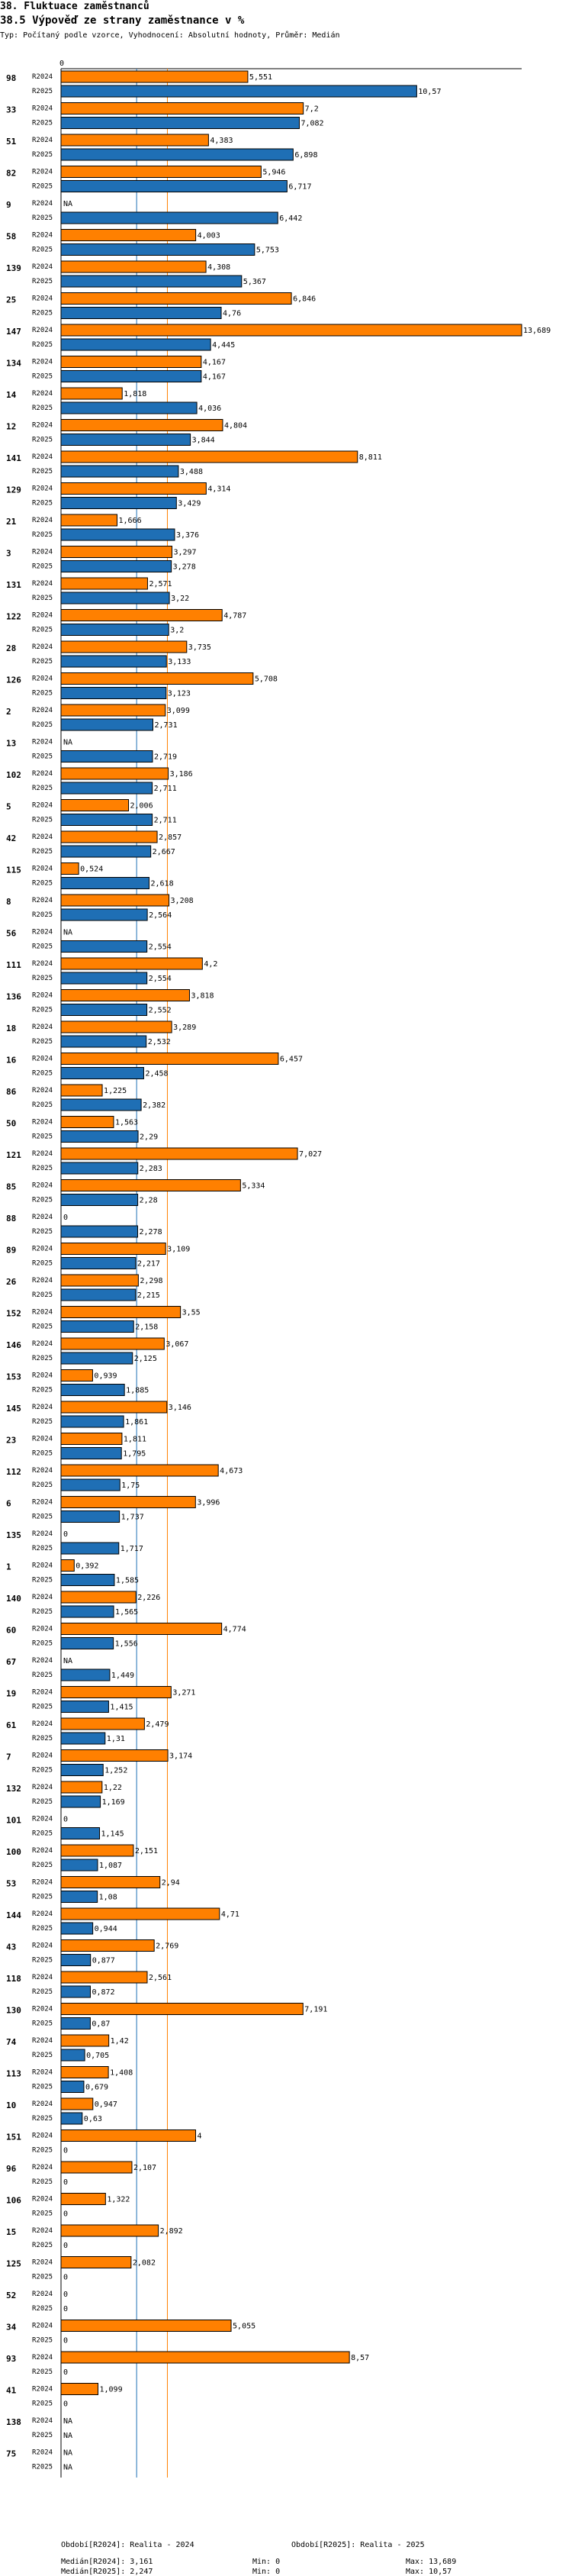 Image resolution: width=572 pixels, height=2576 pixels. I want to click on chart-title: 38. Fluktuace zaměstnanců, so click(75, 7).